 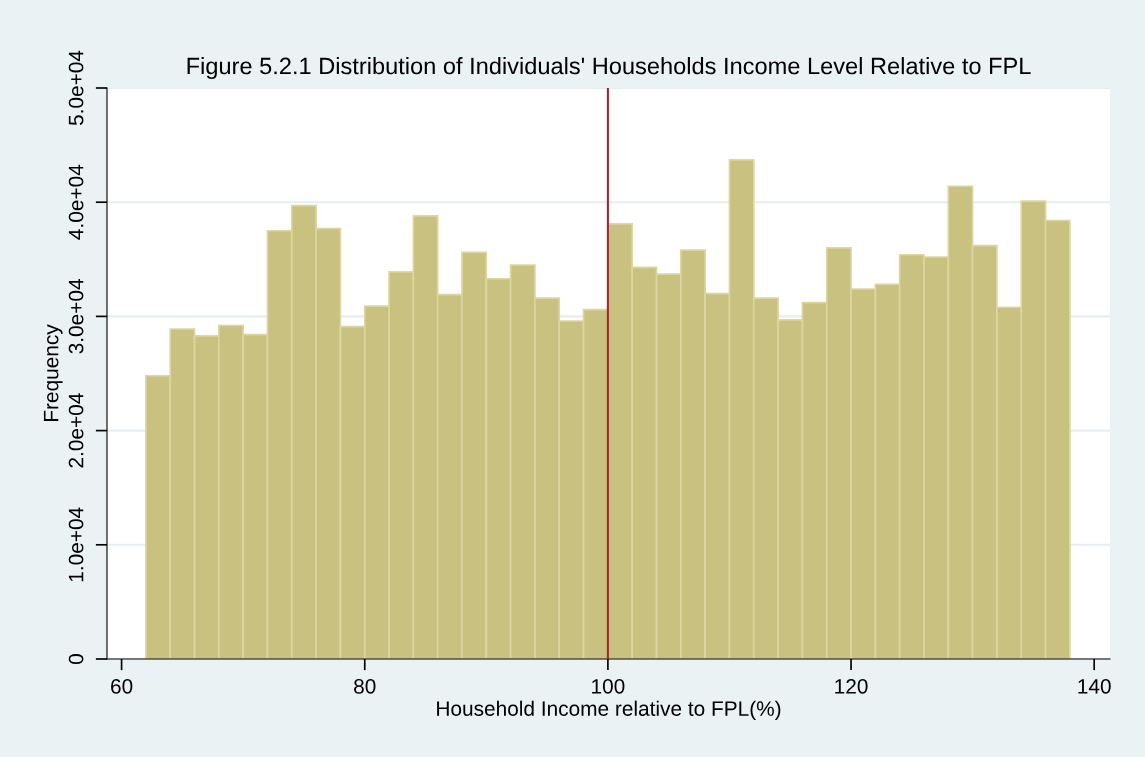 I want to click on x-axis-title: Household Income relative to FPL(%), so click(x=609, y=710).